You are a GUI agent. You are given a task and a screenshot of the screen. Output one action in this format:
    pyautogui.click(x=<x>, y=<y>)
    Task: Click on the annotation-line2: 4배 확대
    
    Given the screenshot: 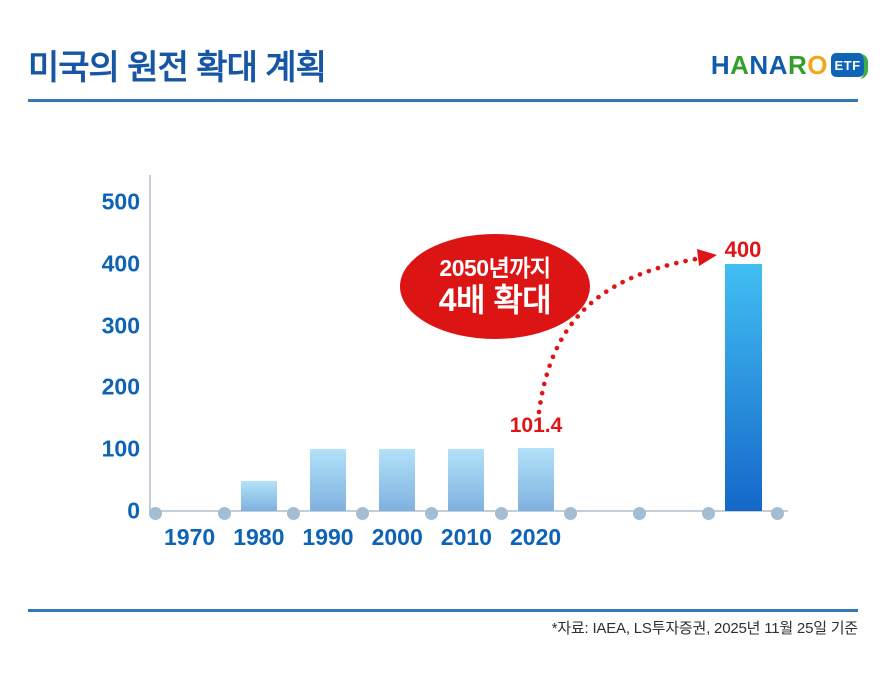 What is the action you would take?
    pyautogui.click(x=495, y=300)
    